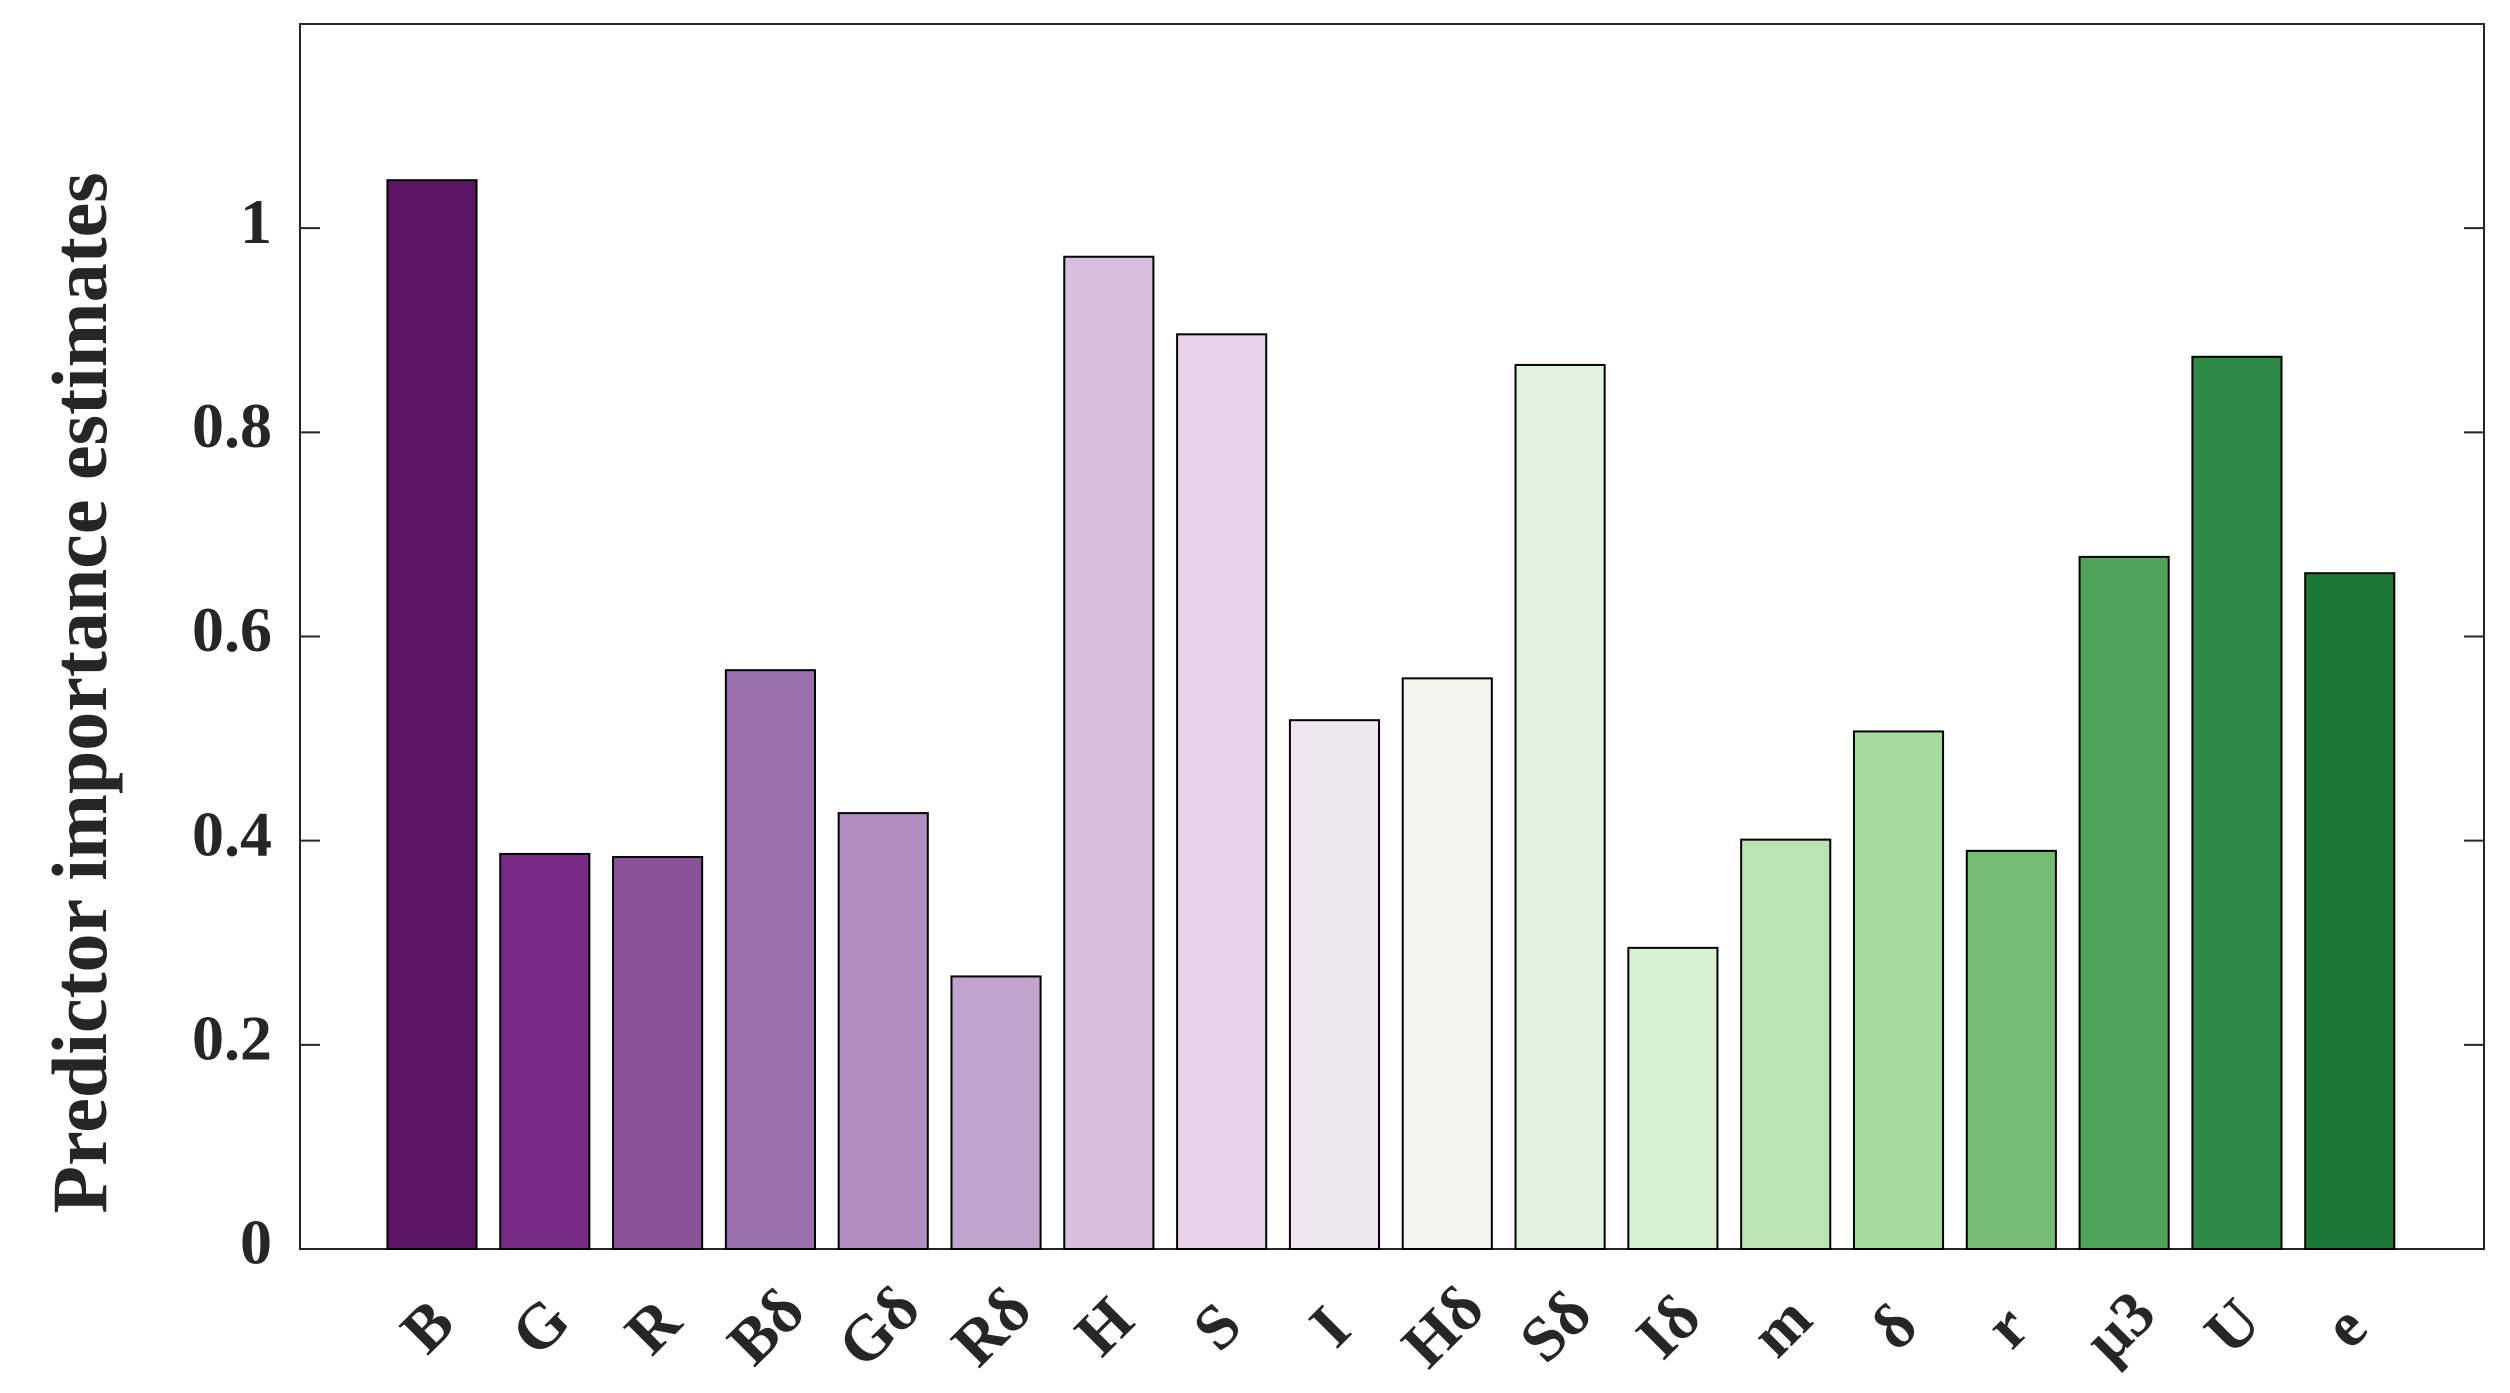  What do you see at coordinates (991, 1326) in the screenshot?
I see `x-tick-label: Rδ` at bounding box center [991, 1326].